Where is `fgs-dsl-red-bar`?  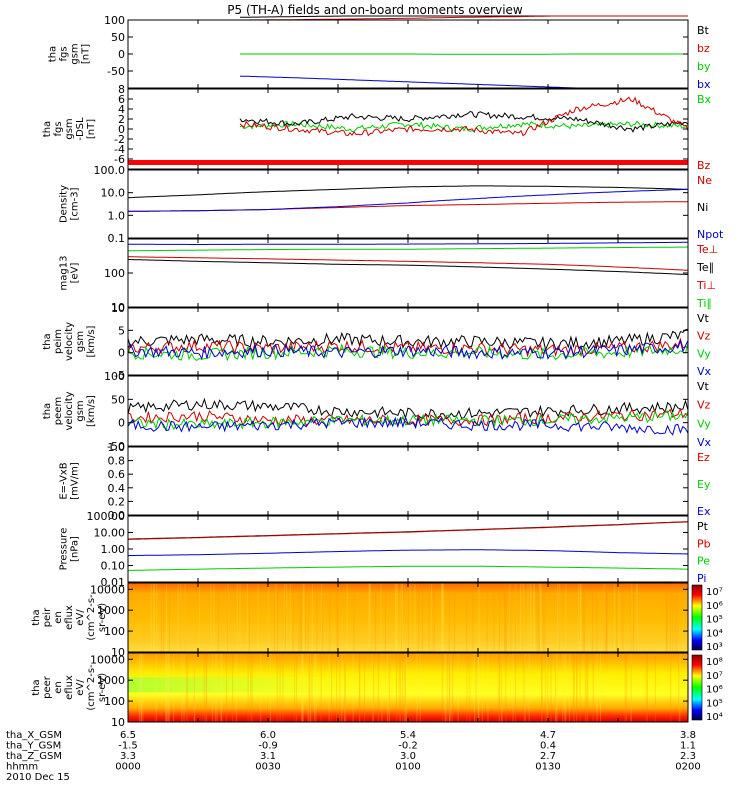 fgs-dsl-red-bar is located at coordinates (408, 162).